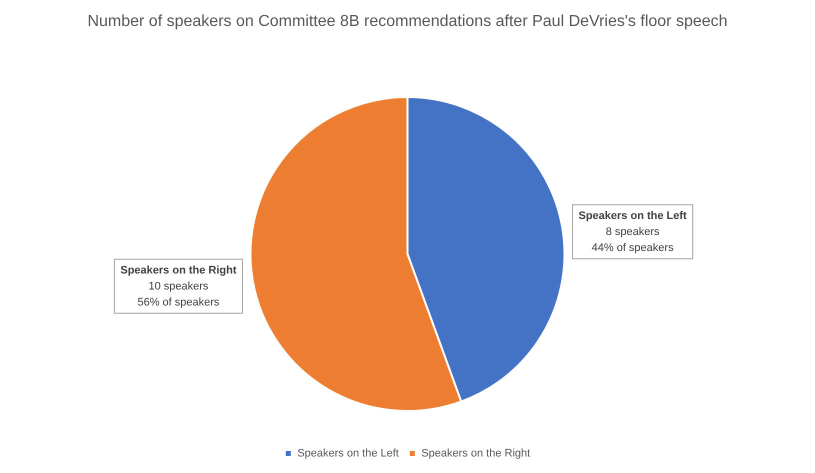  I want to click on slice-label: Speakers on the Left, so click(633, 216).